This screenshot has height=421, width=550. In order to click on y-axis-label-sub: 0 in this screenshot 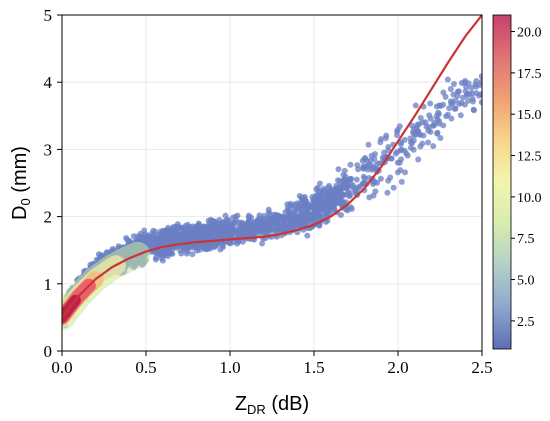, I will do `click(25, 201)`.